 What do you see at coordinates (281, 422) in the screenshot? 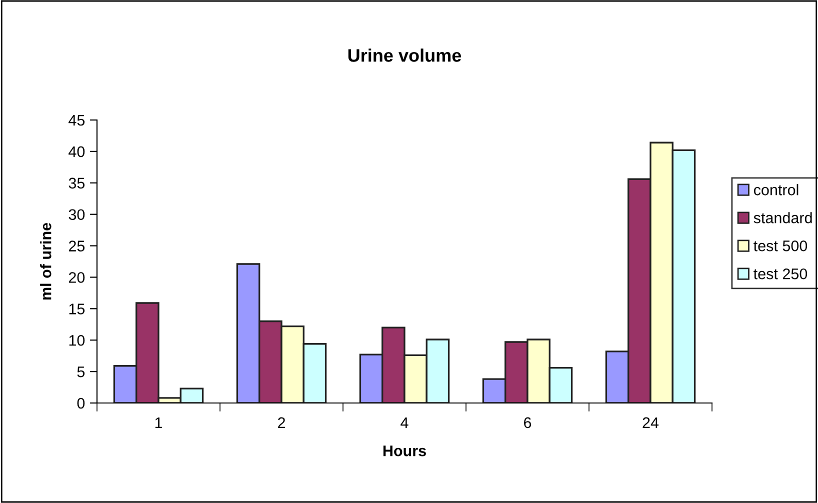
I see `x-tick-label: 2` at bounding box center [281, 422].